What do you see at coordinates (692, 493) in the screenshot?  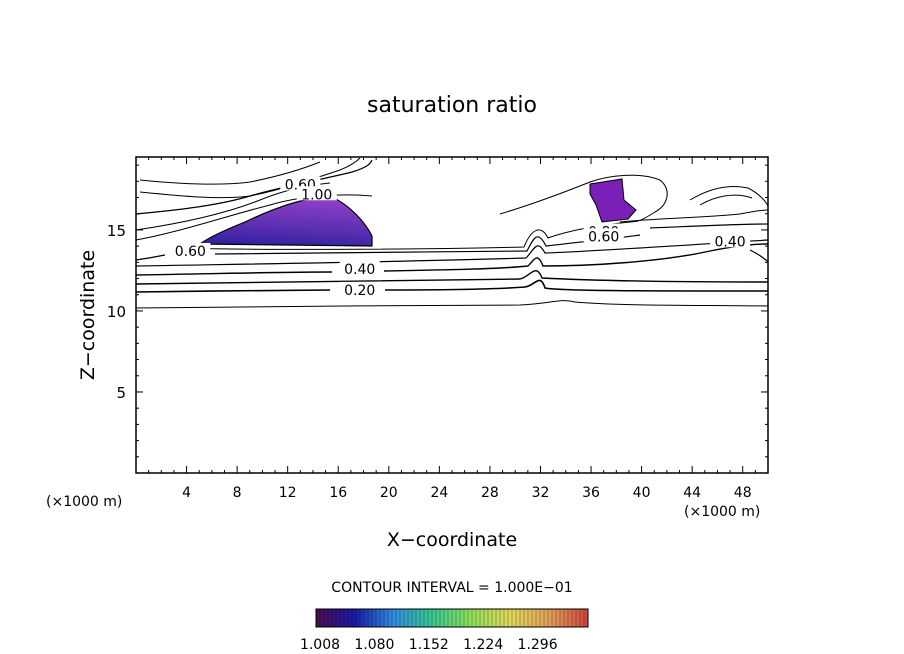 I see `x-tick-label: 44` at bounding box center [692, 493].